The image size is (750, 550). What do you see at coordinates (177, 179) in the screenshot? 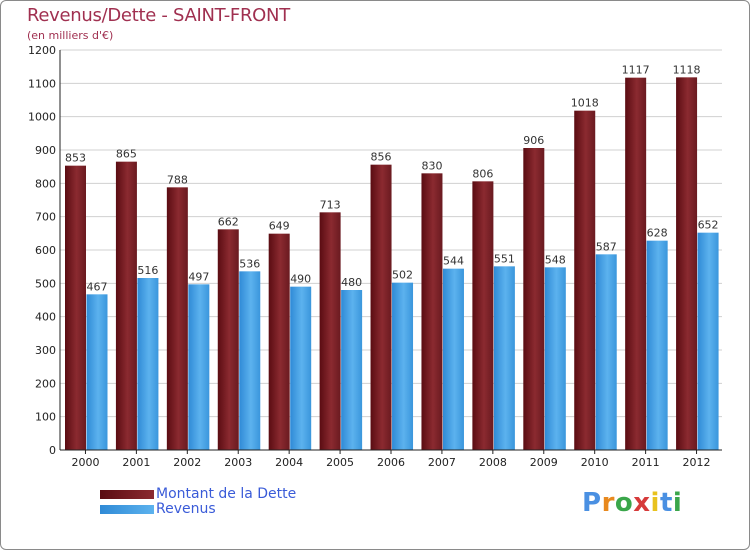
I see `data-label-dette: 788` at bounding box center [177, 179].